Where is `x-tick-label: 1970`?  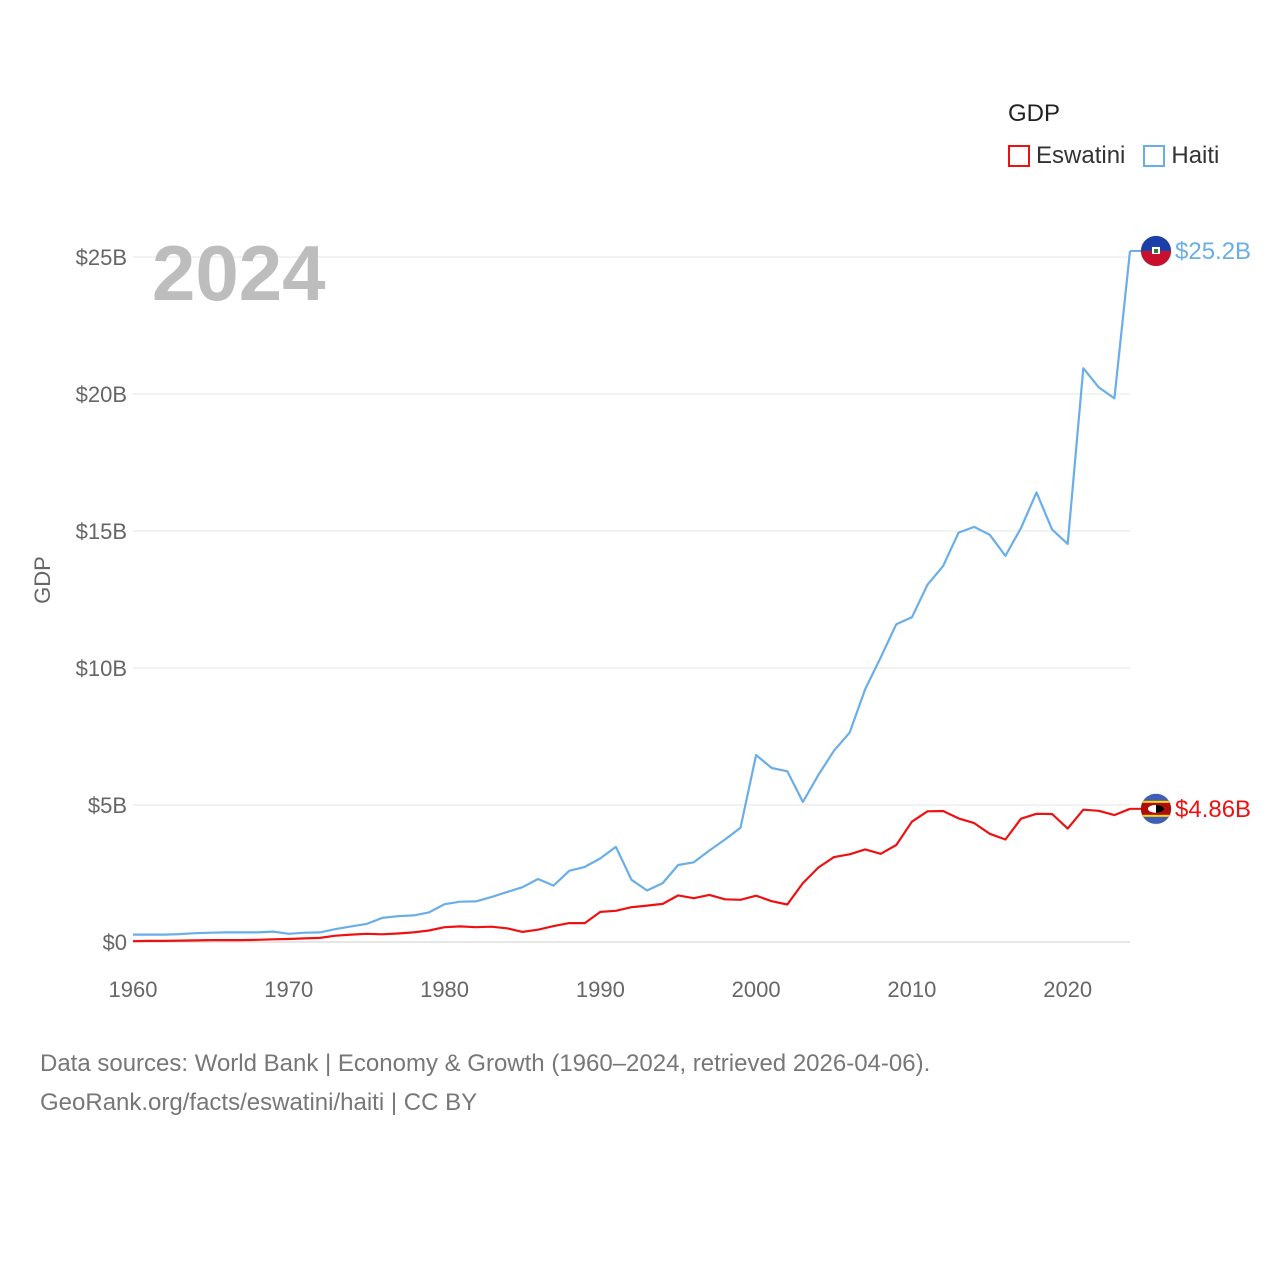 x-tick-label: 1970 is located at coordinates (288, 989).